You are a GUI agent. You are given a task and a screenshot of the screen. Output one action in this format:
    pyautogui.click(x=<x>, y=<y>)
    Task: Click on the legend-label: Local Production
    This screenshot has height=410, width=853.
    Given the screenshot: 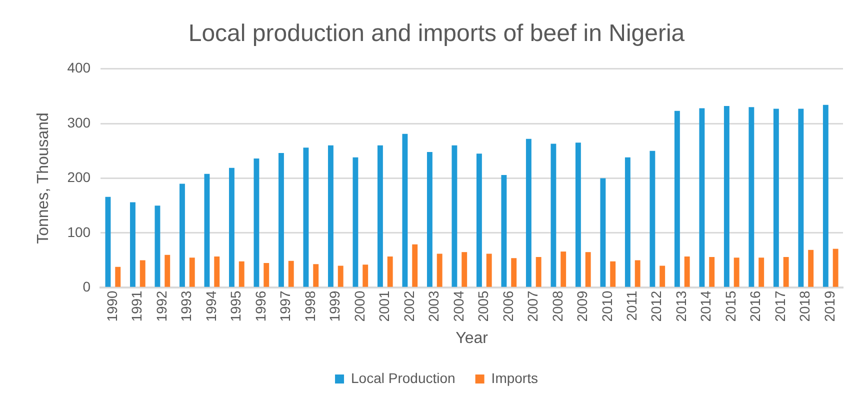 What is the action you would take?
    pyautogui.click(x=403, y=378)
    